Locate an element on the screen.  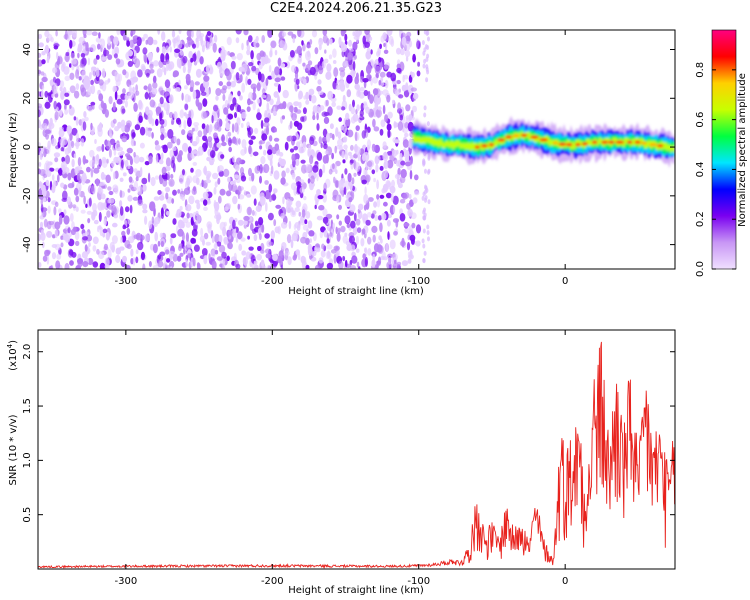
colorbar-frame is located at coordinates (724, 149).